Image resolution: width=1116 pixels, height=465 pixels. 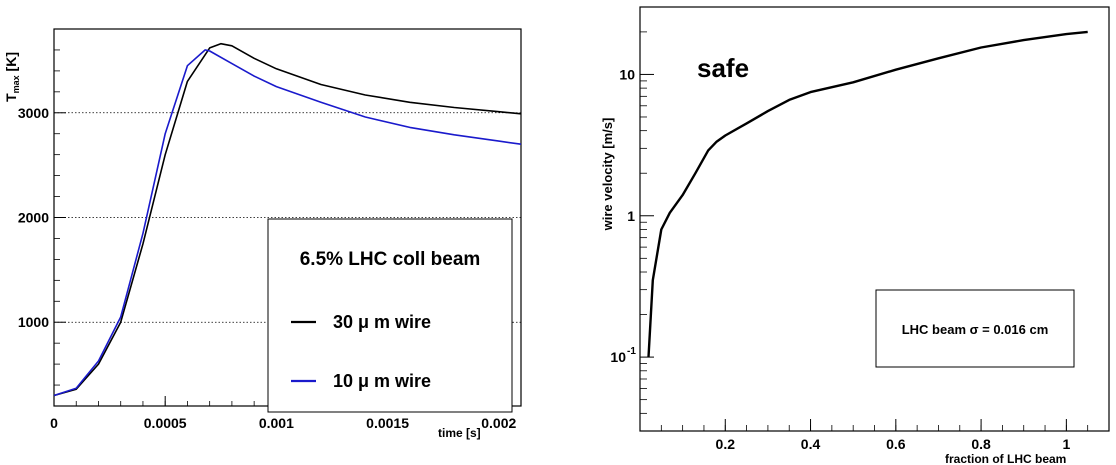 What do you see at coordinates (11, 63) in the screenshot?
I see `left-y-label-unit: [K]` at bounding box center [11, 63].